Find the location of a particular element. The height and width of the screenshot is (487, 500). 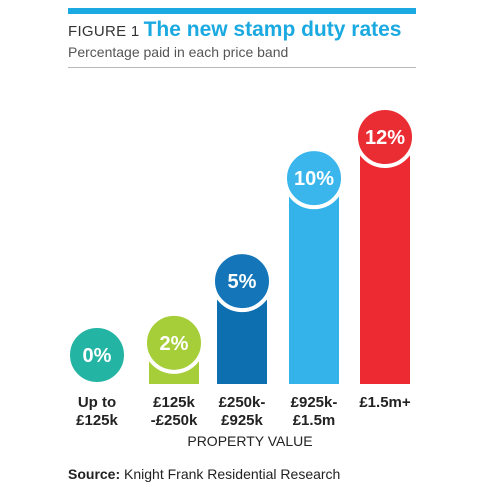

data-label: 2% is located at coordinates (174, 344).